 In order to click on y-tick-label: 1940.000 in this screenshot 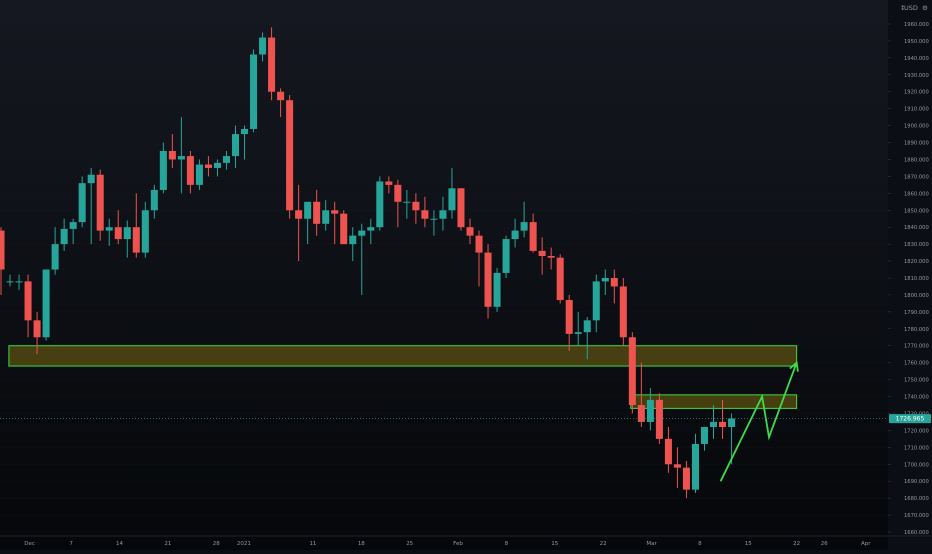, I will do `click(916, 59)`.